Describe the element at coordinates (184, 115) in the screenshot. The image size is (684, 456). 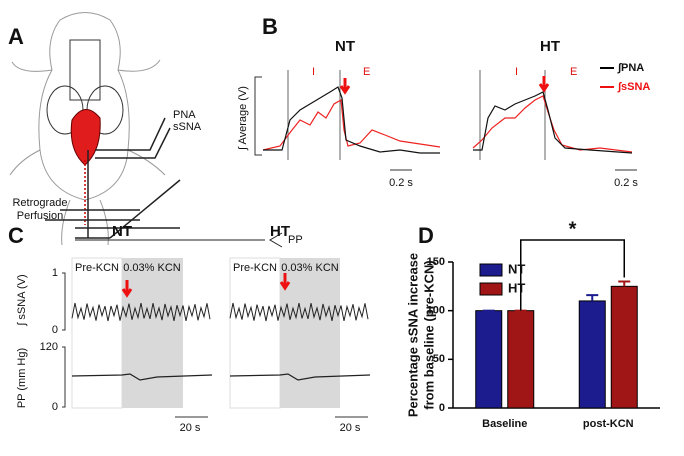
I see `signal-label: PNA` at that location.